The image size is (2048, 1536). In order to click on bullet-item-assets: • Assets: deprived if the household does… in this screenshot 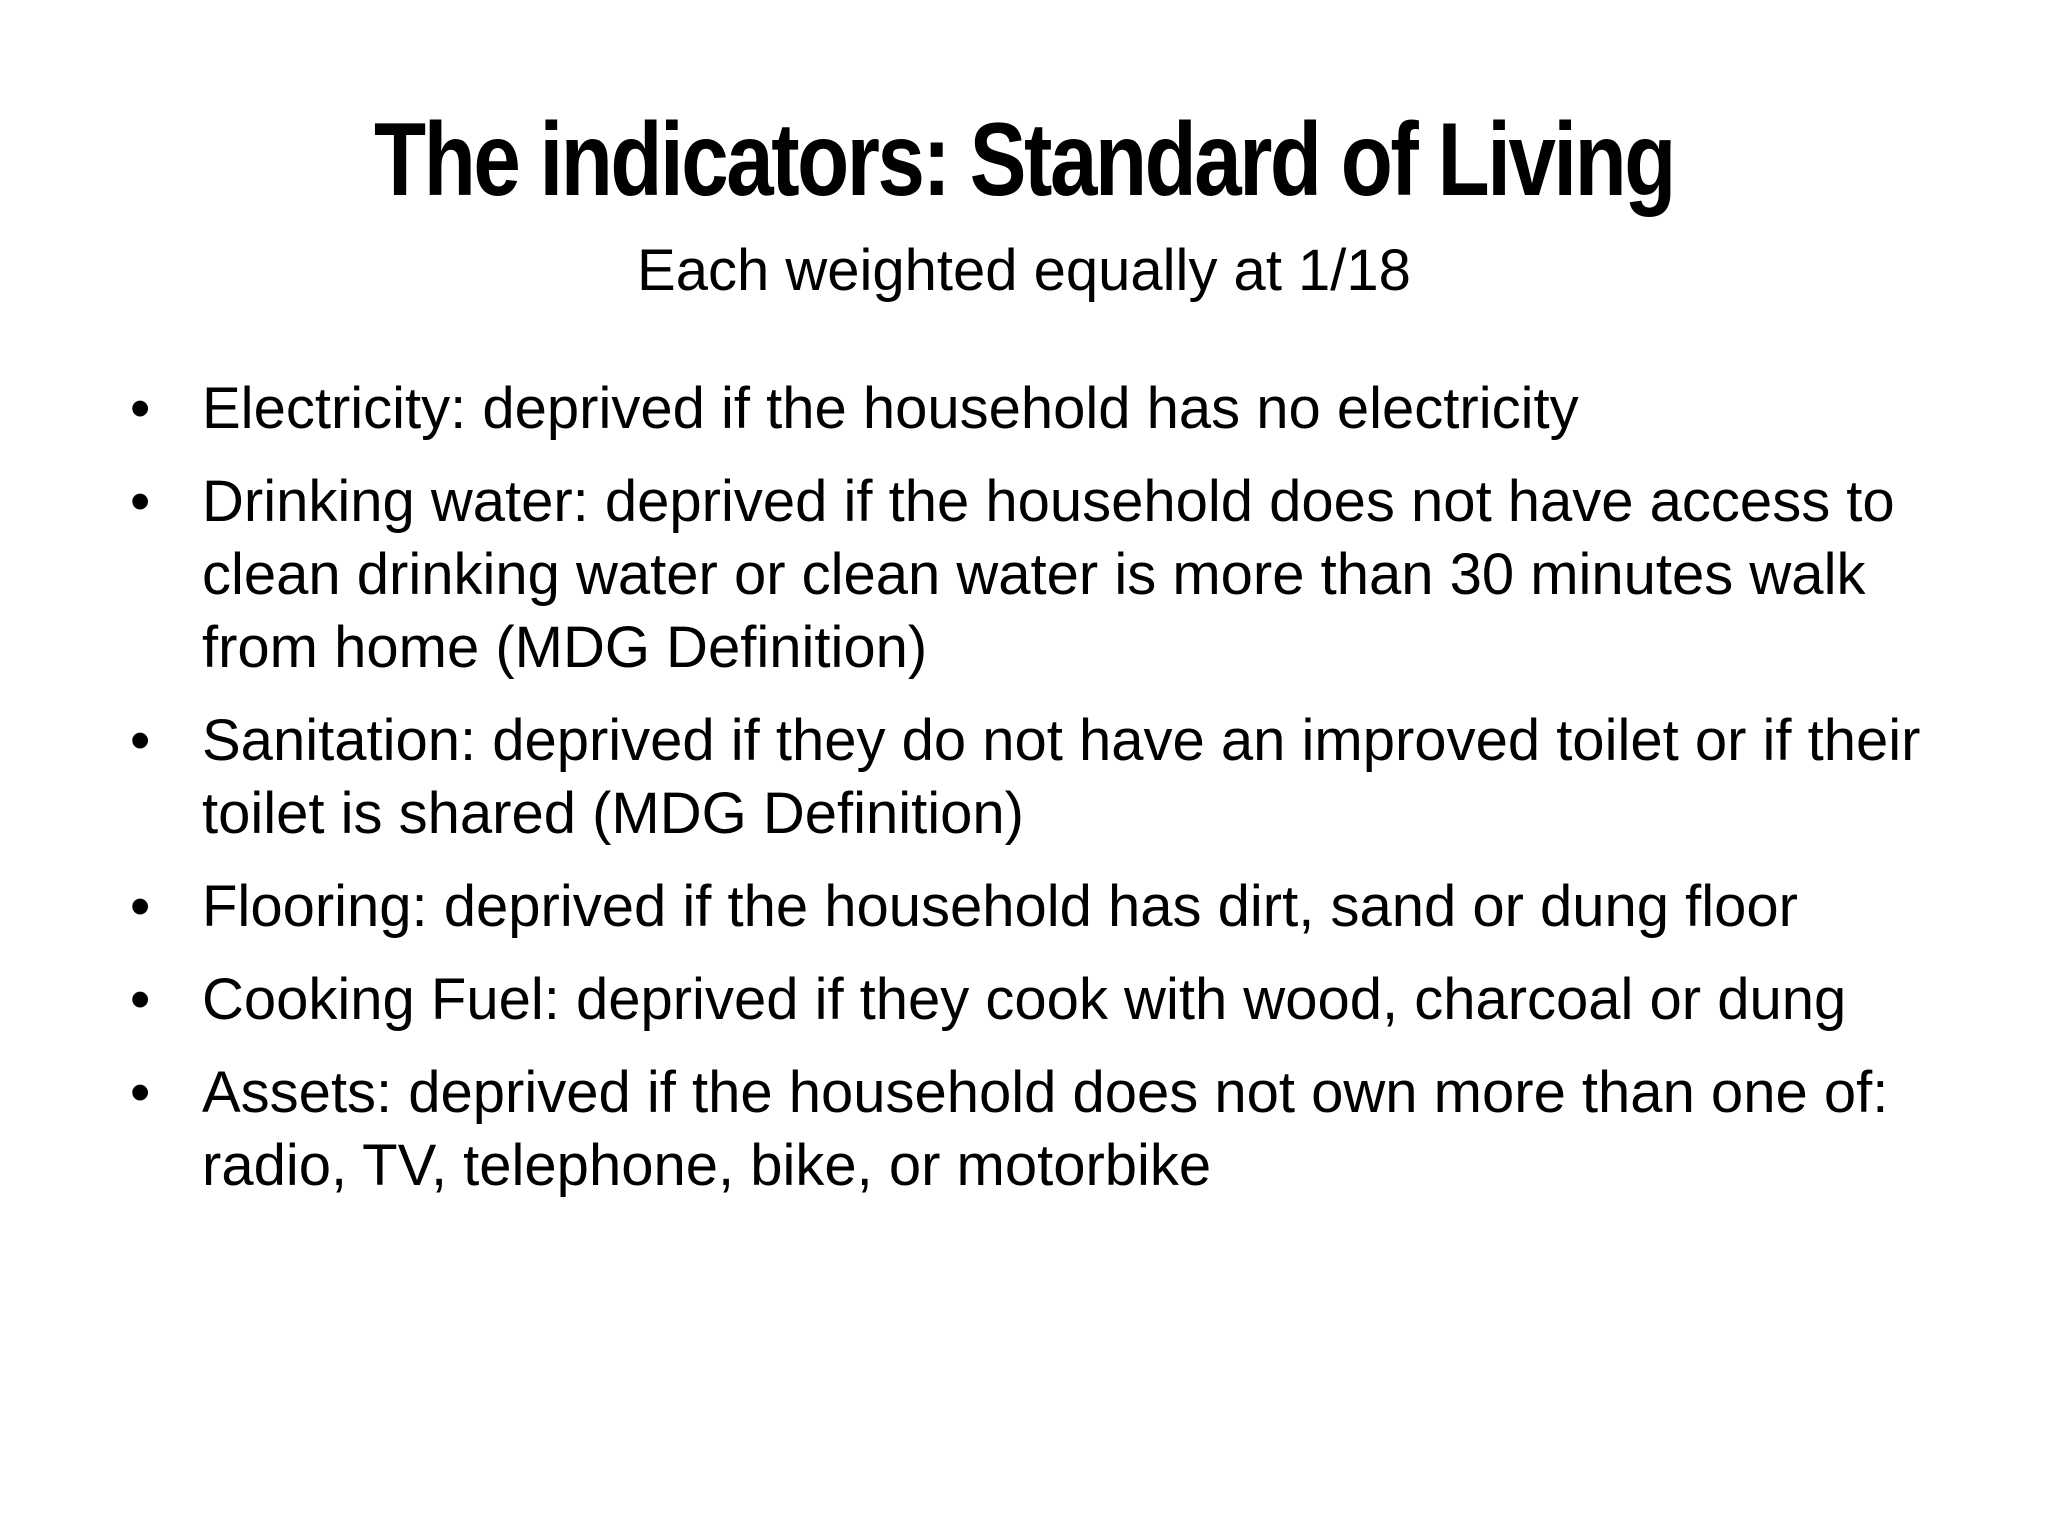, I will do `click(1030, 1129)`.